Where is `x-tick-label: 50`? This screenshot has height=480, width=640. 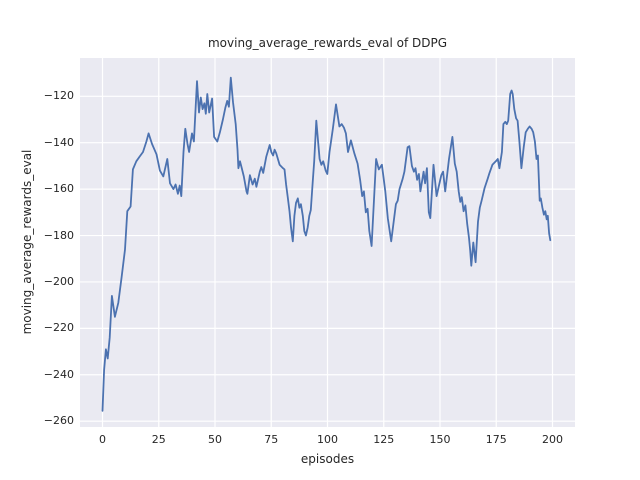 x-tick-label: 50 is located at coordinates (215, 439).